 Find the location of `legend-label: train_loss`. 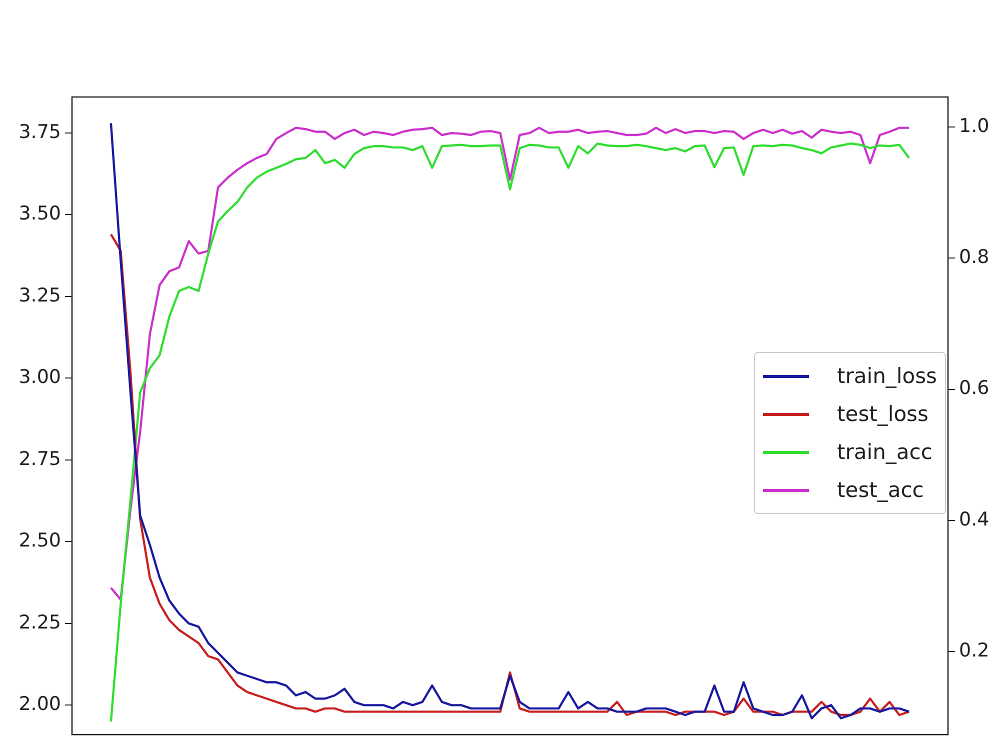

legend-label: train_loss is located at coordinates (887, 376).